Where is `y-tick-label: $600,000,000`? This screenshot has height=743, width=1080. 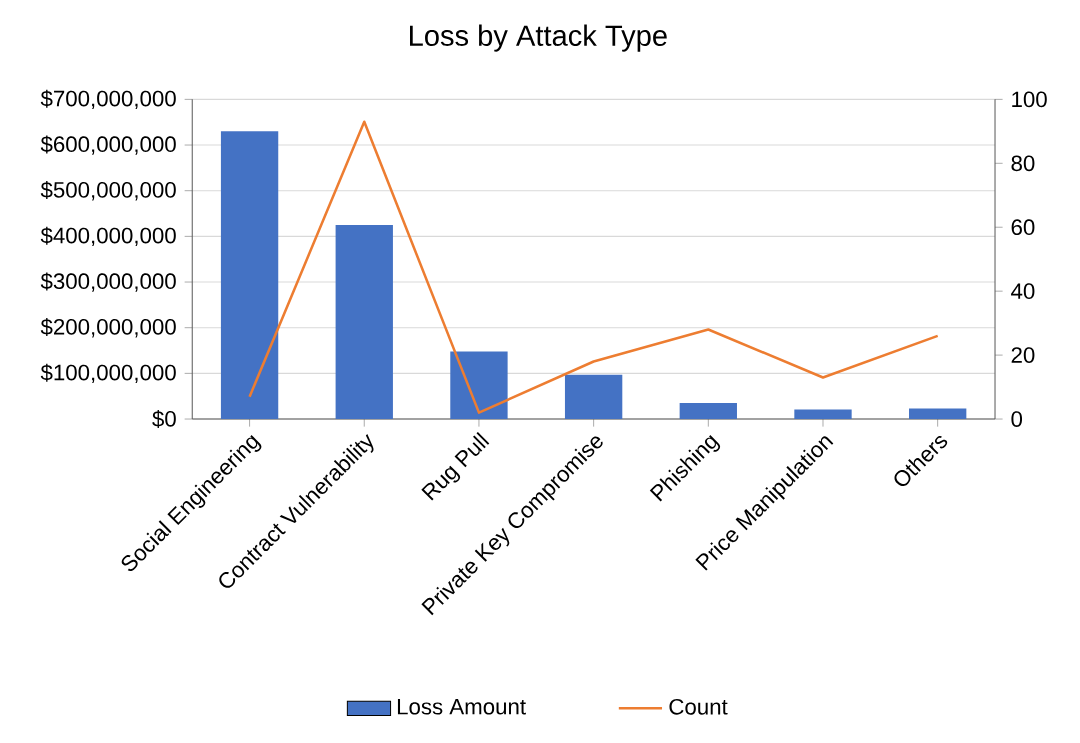
y-tick-label: $600,000,000 is located at coordinates (108, 145).